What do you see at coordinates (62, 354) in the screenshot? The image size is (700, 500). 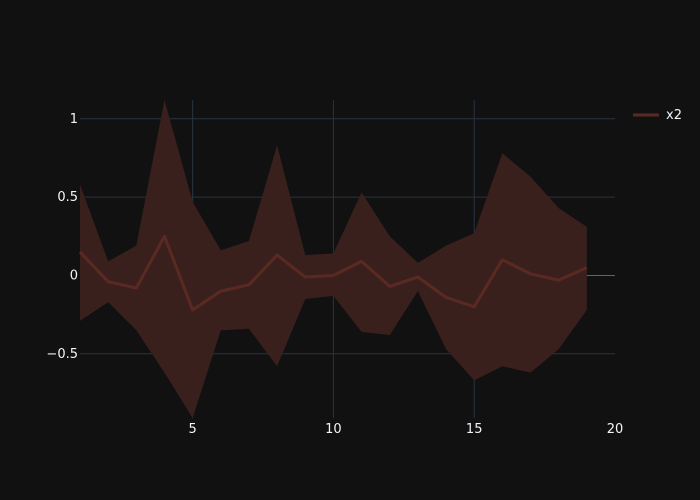 I see `y-tick-label: −0.5` at bounding box center [62, 354].